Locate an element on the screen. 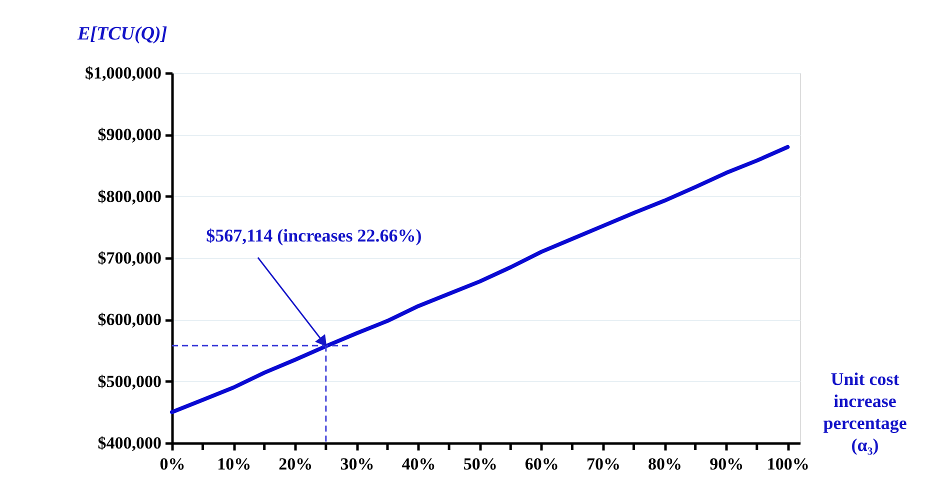 Image resolution: width=946 pixels, height=502 pixels. x-tick-label: 40% is located at coordinates (419, 464).